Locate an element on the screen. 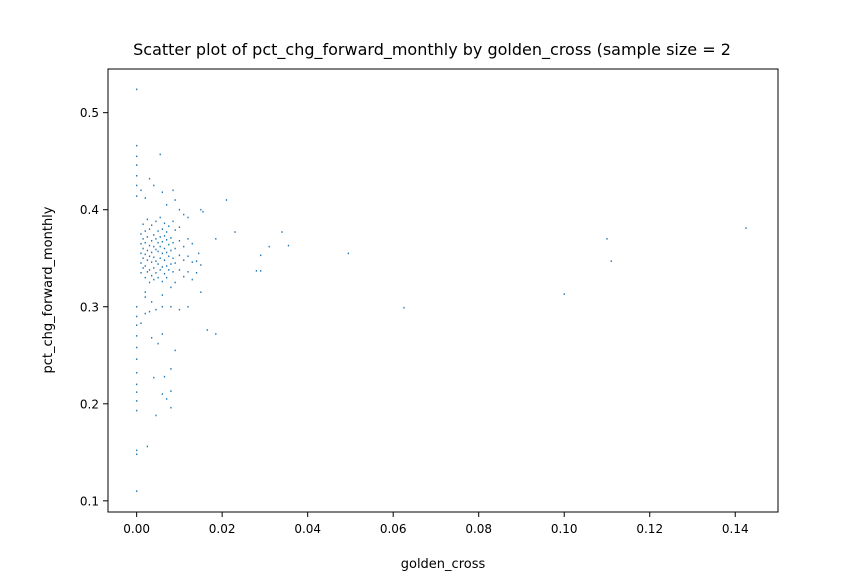 This screenshot has height=576, width=864. x-tick-label: 0.02 is located at coordinates (222, 529).